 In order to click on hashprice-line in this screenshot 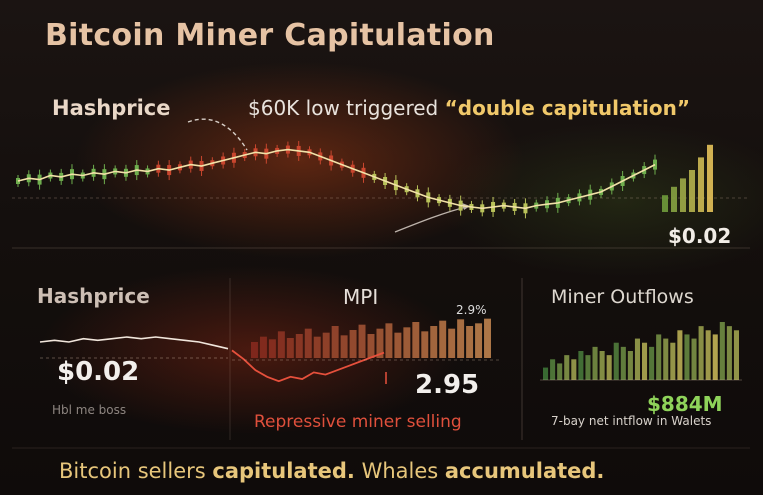, I will do `click(336, 179)`.